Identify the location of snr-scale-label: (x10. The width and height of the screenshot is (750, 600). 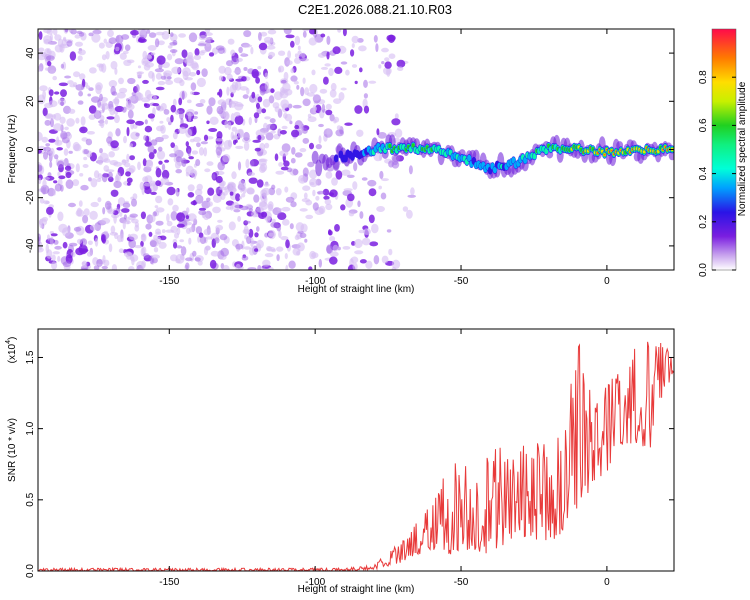
(12, 353).